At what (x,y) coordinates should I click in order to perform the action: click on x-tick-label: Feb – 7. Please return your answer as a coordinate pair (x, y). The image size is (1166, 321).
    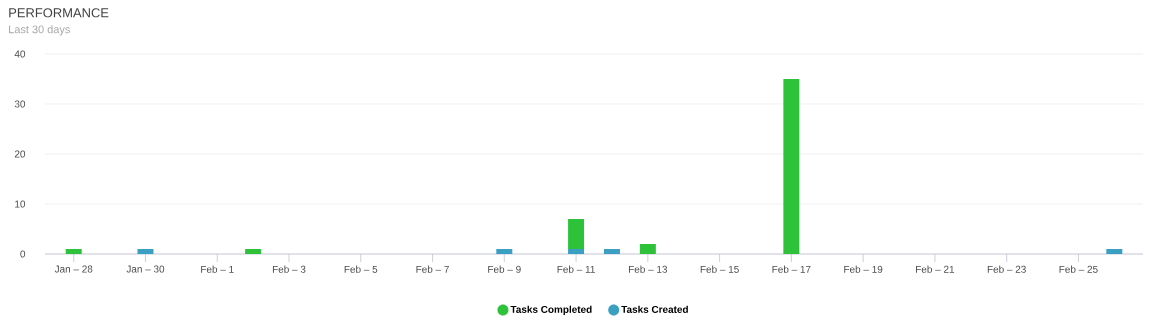
    Looking at the image, I should click on (432, 269).